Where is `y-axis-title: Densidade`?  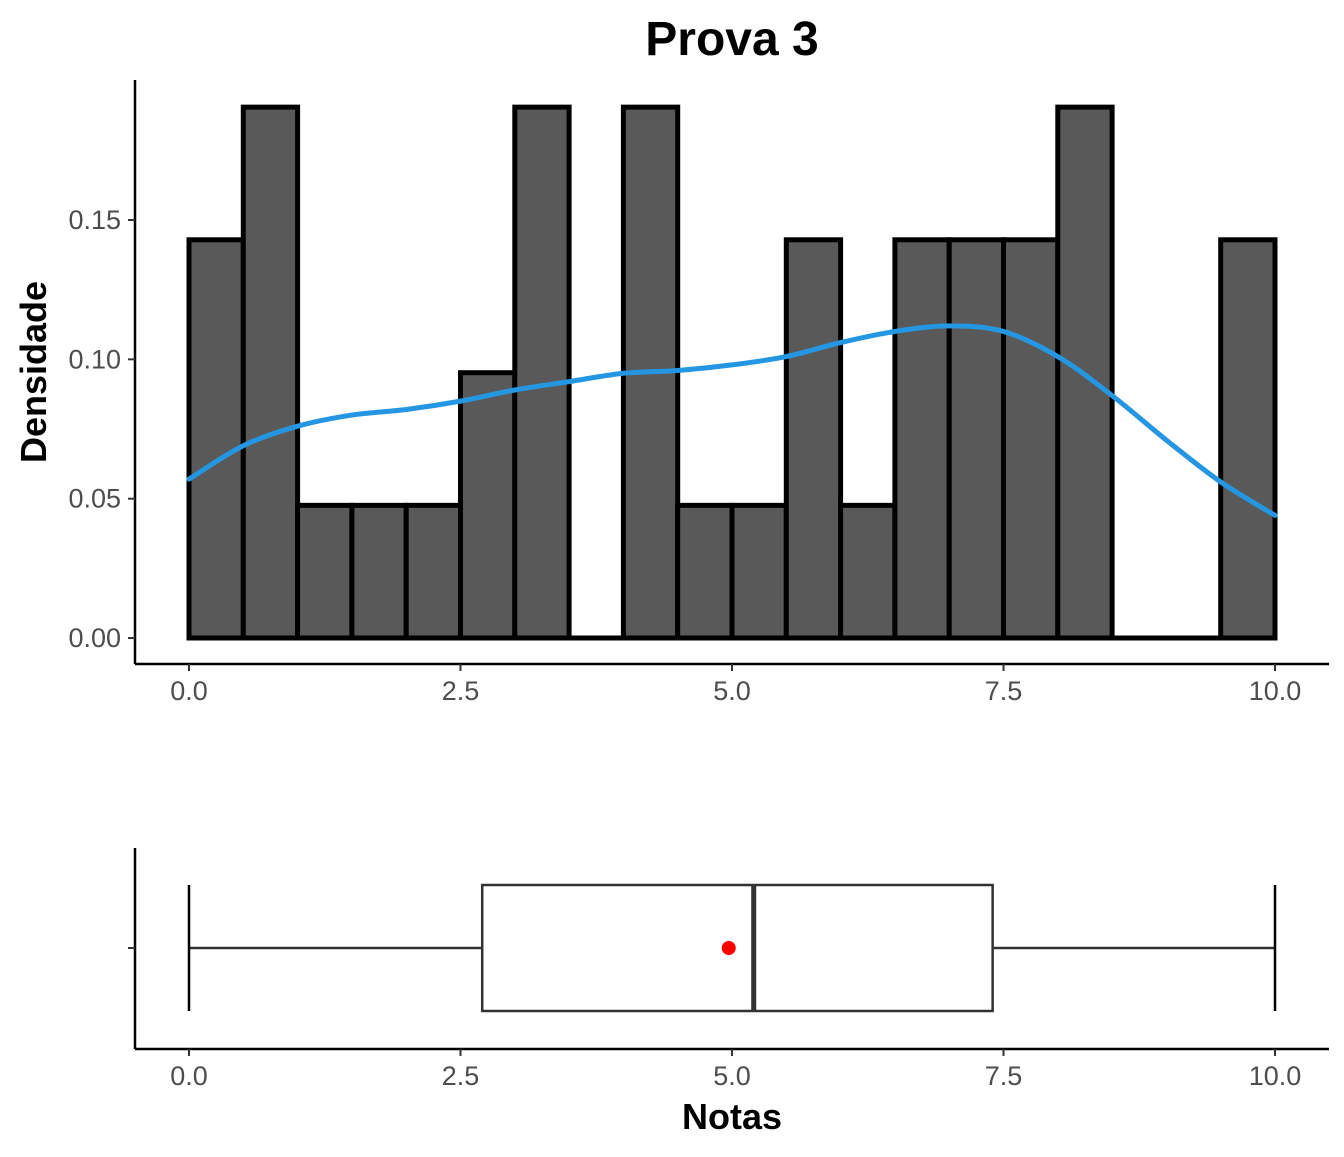
y-axis-title: Densidade is located at coordinates (33, 372).